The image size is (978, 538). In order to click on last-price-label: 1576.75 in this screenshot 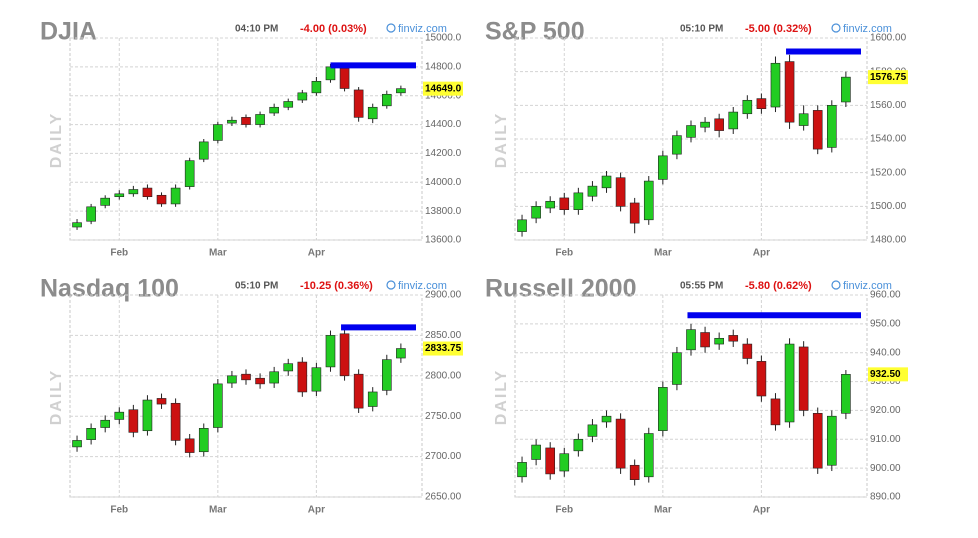, I will do `click(888, 77)`.